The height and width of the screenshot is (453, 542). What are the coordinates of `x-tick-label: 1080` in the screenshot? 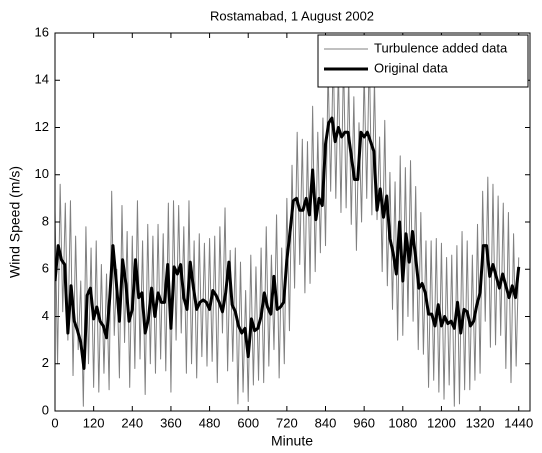 It's located at (402, 422).